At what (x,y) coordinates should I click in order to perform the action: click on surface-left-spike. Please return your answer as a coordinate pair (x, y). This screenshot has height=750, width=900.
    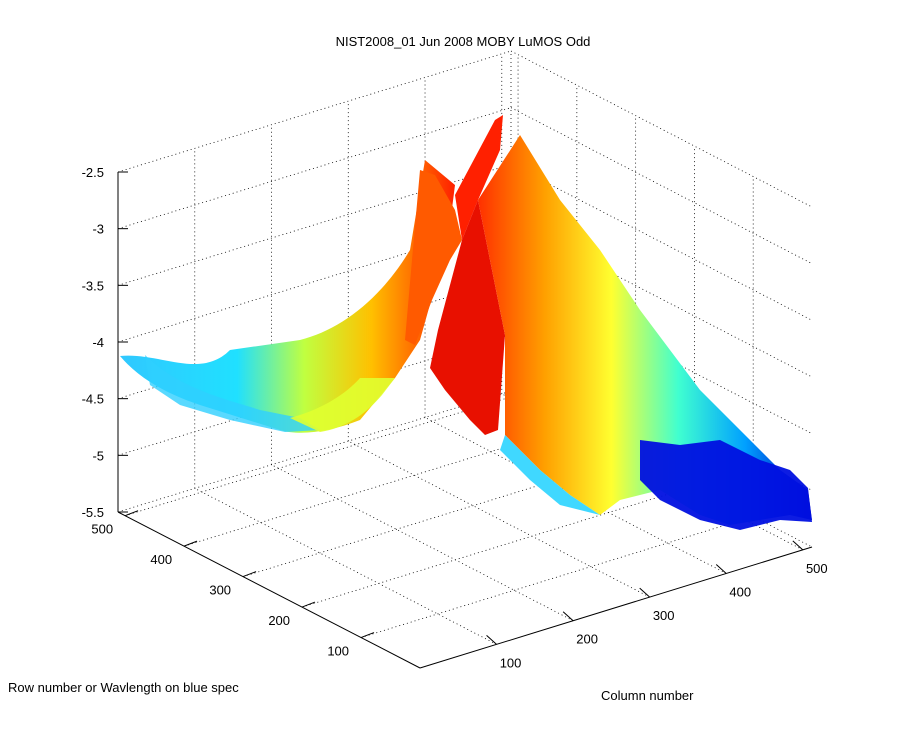
    Looking at the image, I should click on (433, 257).